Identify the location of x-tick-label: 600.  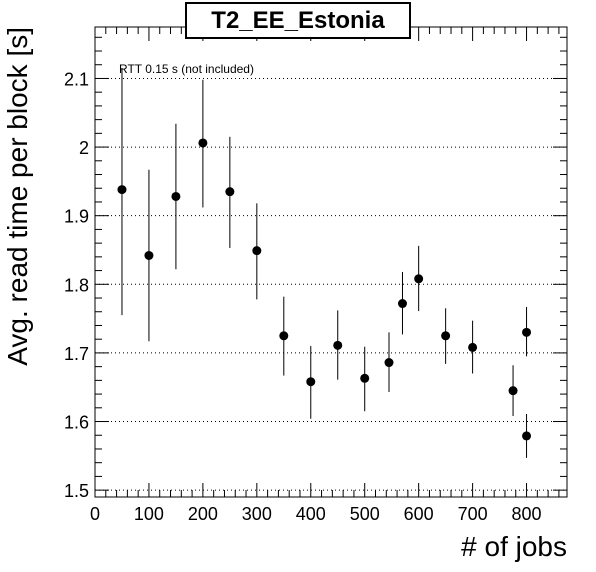
(419, 514).